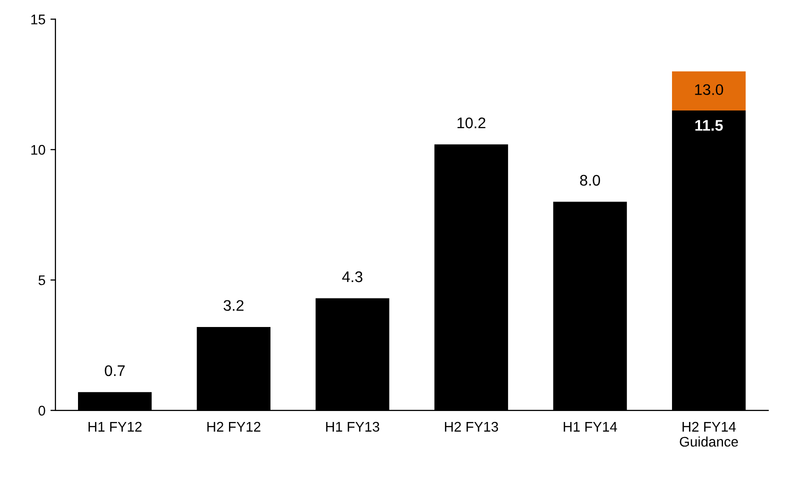  I want to click on x-tick-label: H1 FY13, so click(353, 427).